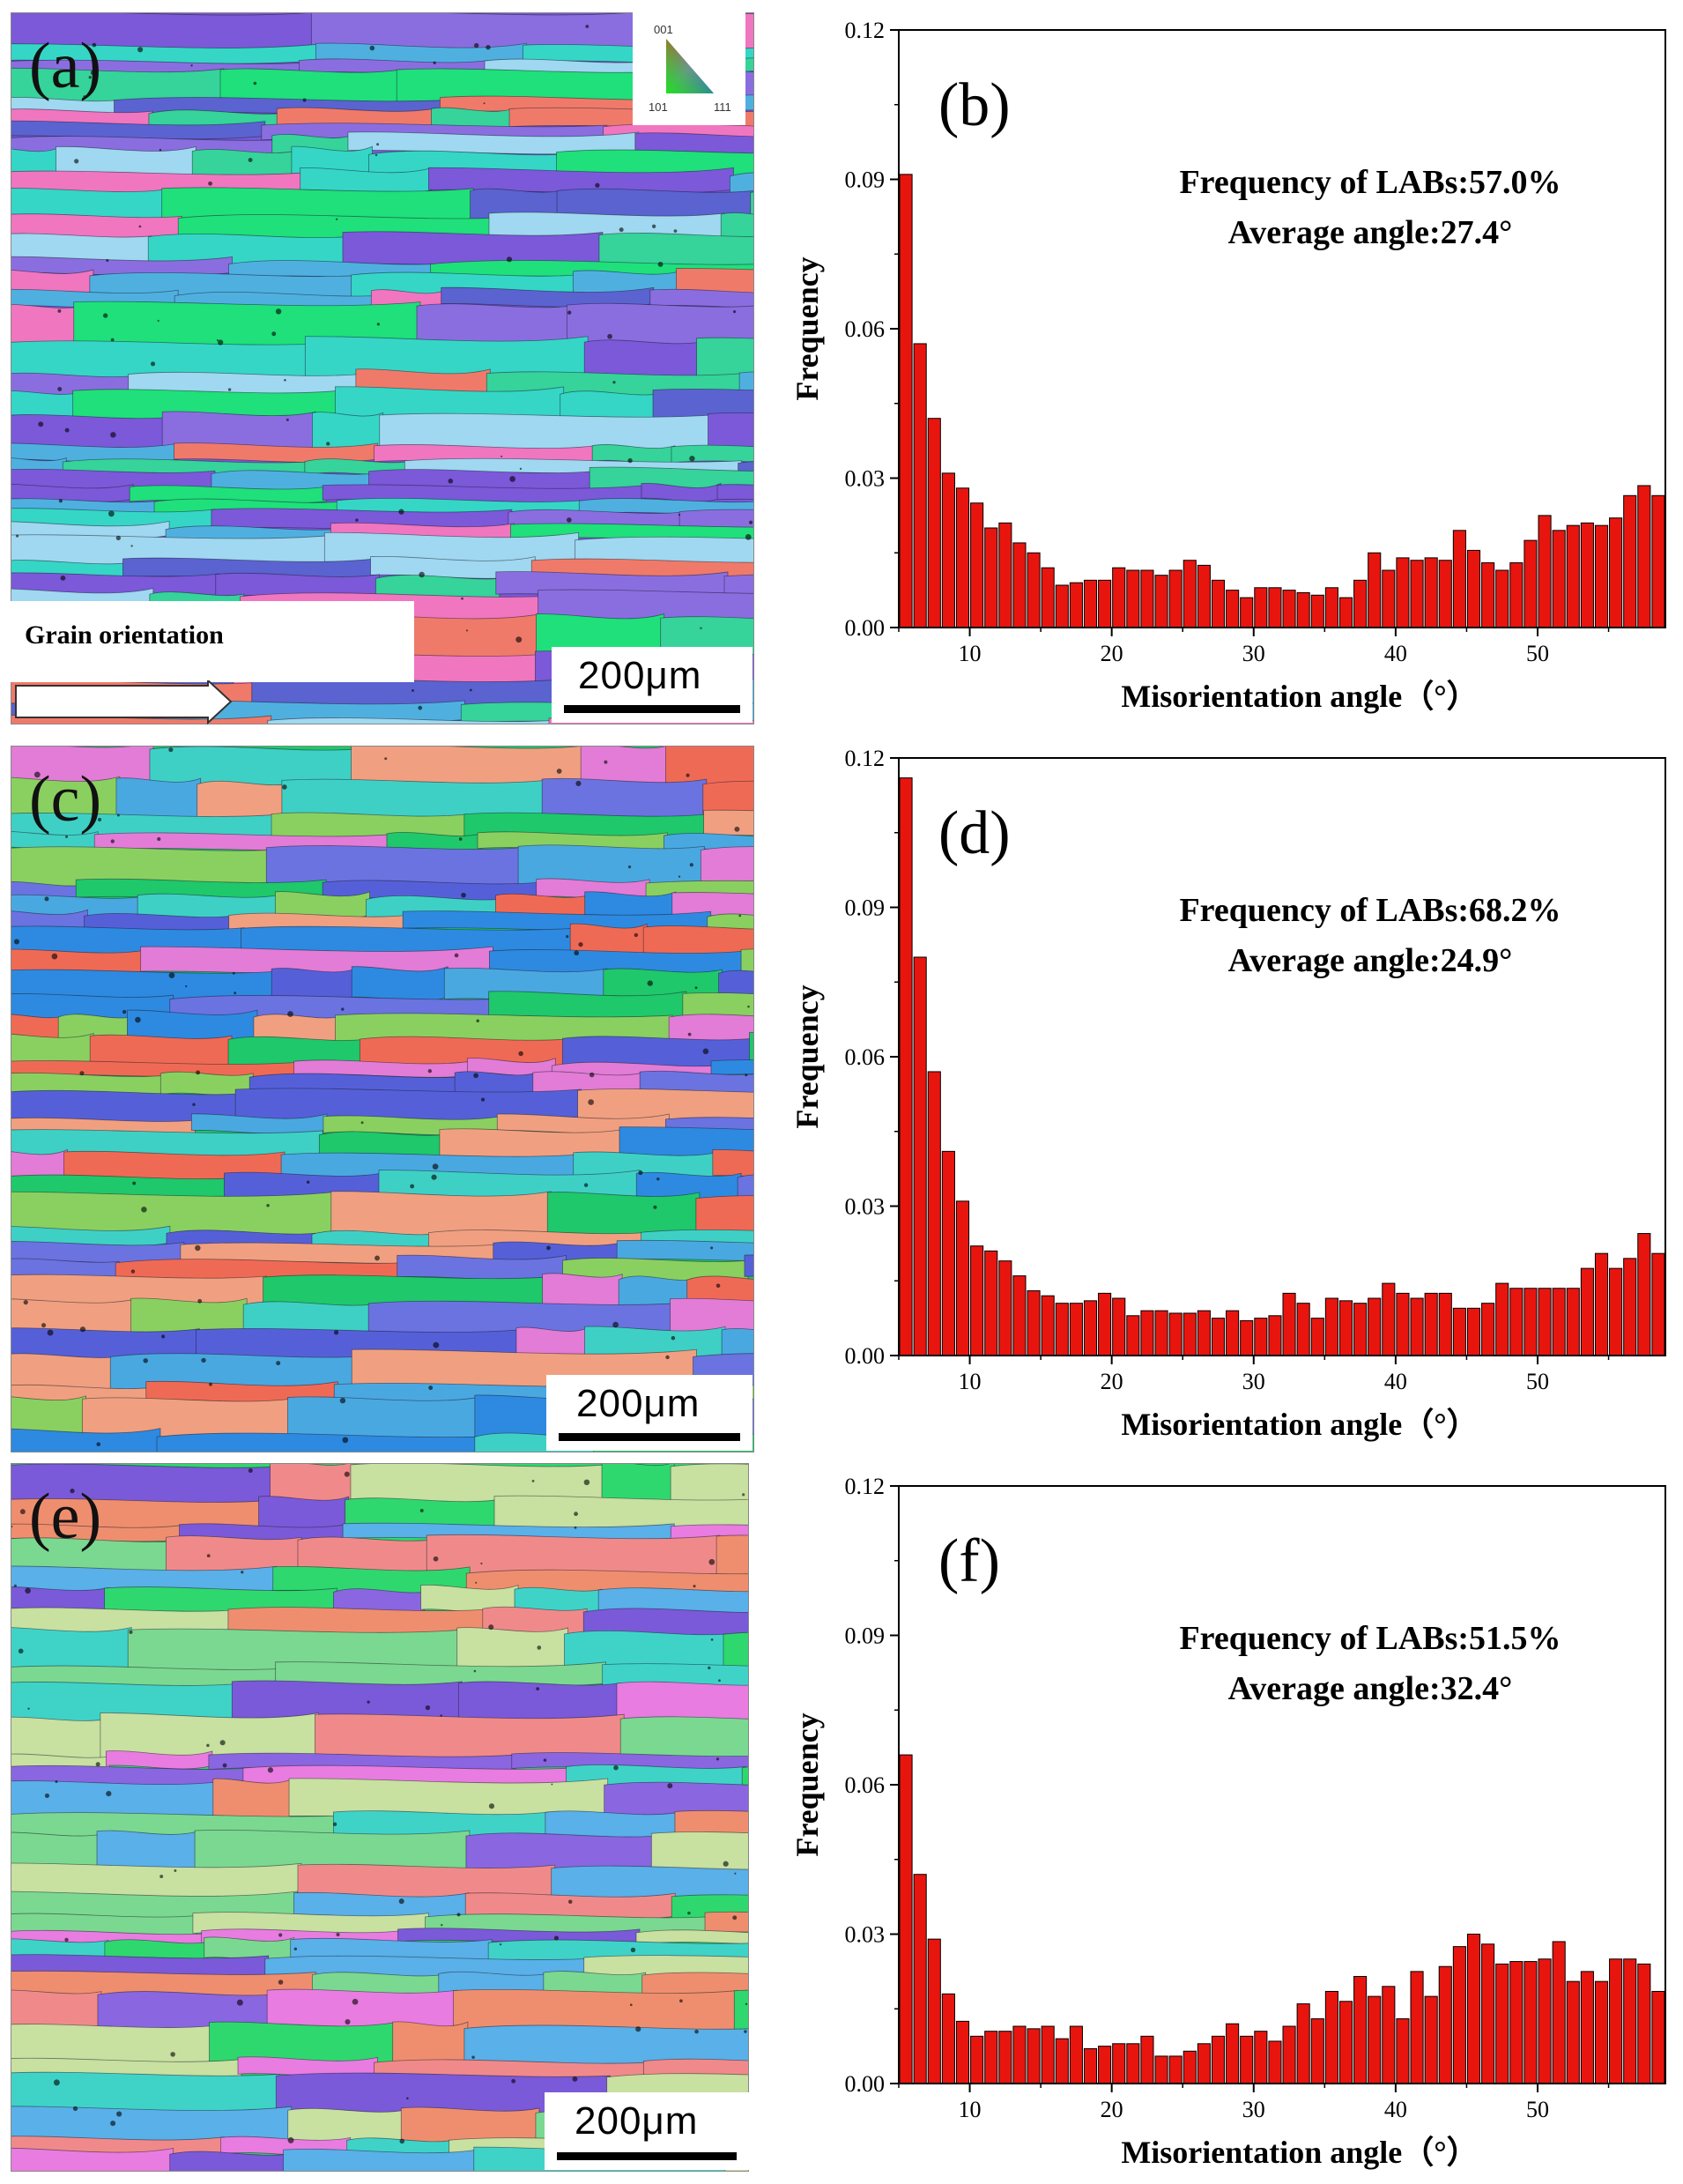 This screenshot has width=1683, height=2184. What do you see at coordinates (1112, 2109) in the screenshot?
I see `x-tick-label: 20` at bounding box center [1112, 2109].